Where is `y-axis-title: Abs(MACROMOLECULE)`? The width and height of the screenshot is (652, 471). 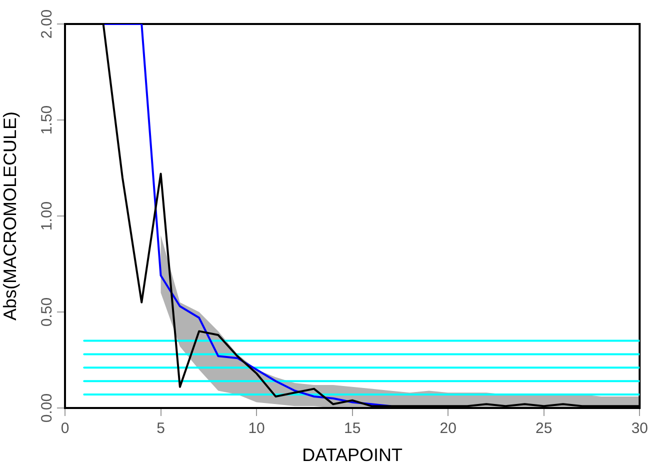
y-axis-title: Abs(MACROMOLECULE) is located at coordinates (10, 216).